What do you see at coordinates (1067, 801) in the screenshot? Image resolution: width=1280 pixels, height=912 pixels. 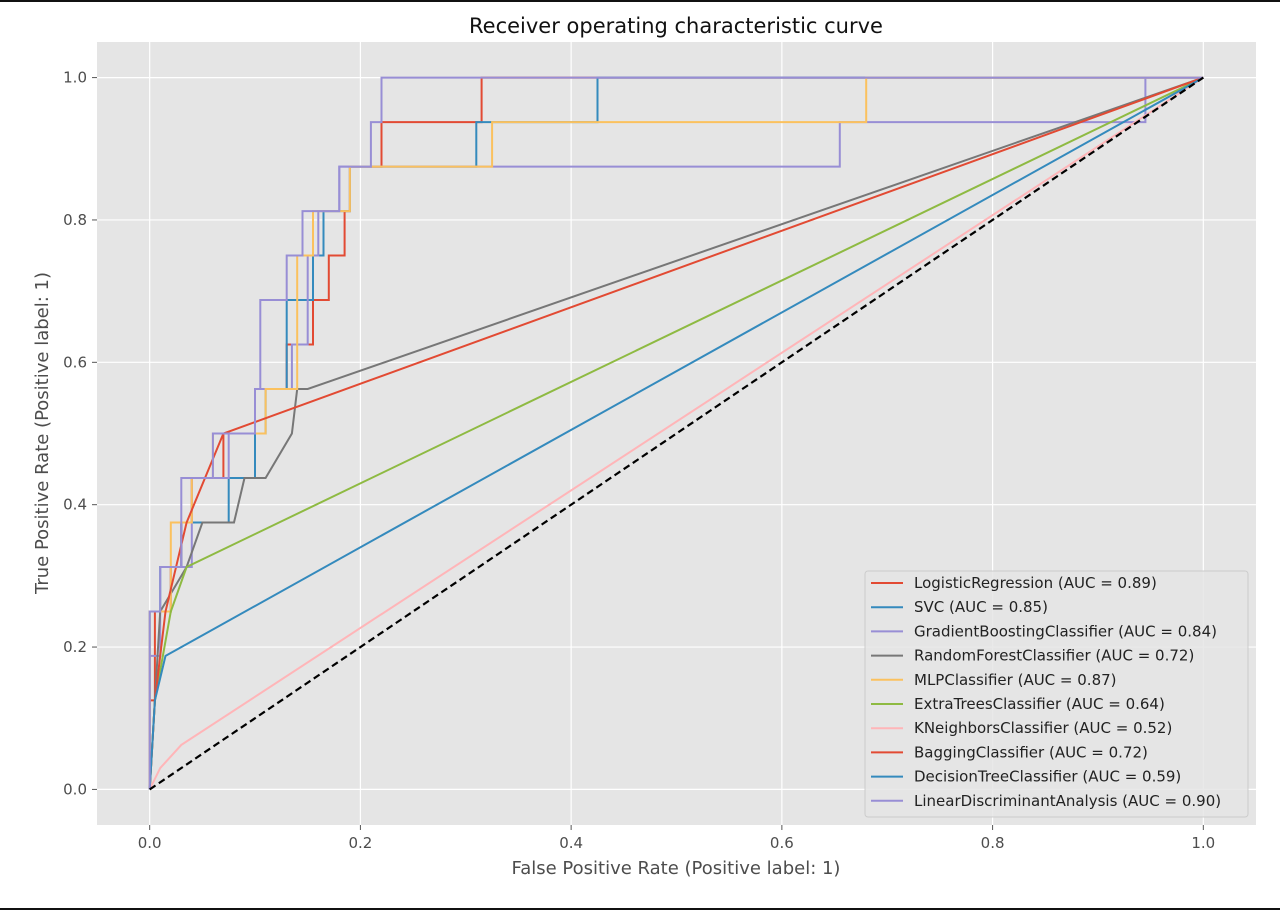 I see `legend-item-label: LinearDiscriminantAnalysis (AUC = 0.90)` at bounding box center [1067, 801].